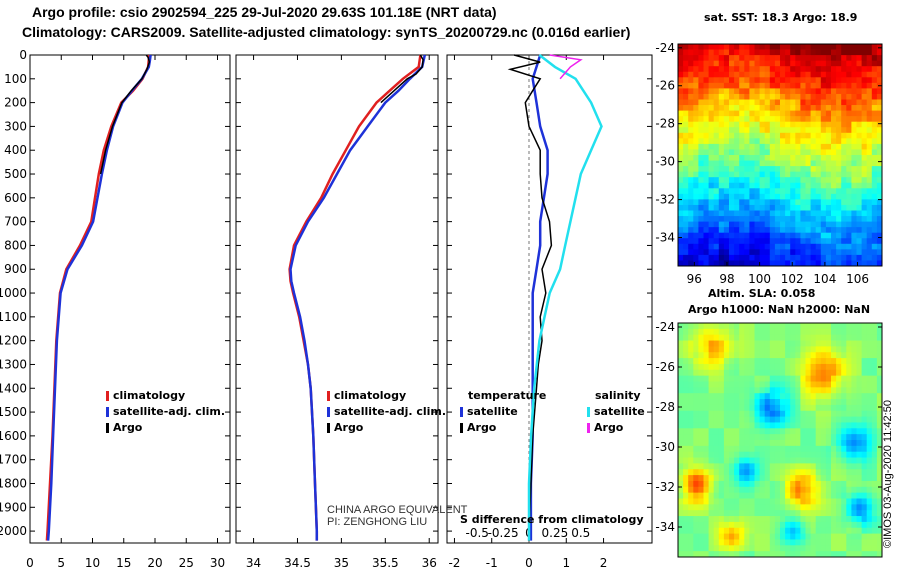 This screenshot has height=580, width=900. What do you see at coordinates (609, 427) in the screenshot?
I see `diff-legend-sal-argo: Argo` at bounding box center [609, 427].